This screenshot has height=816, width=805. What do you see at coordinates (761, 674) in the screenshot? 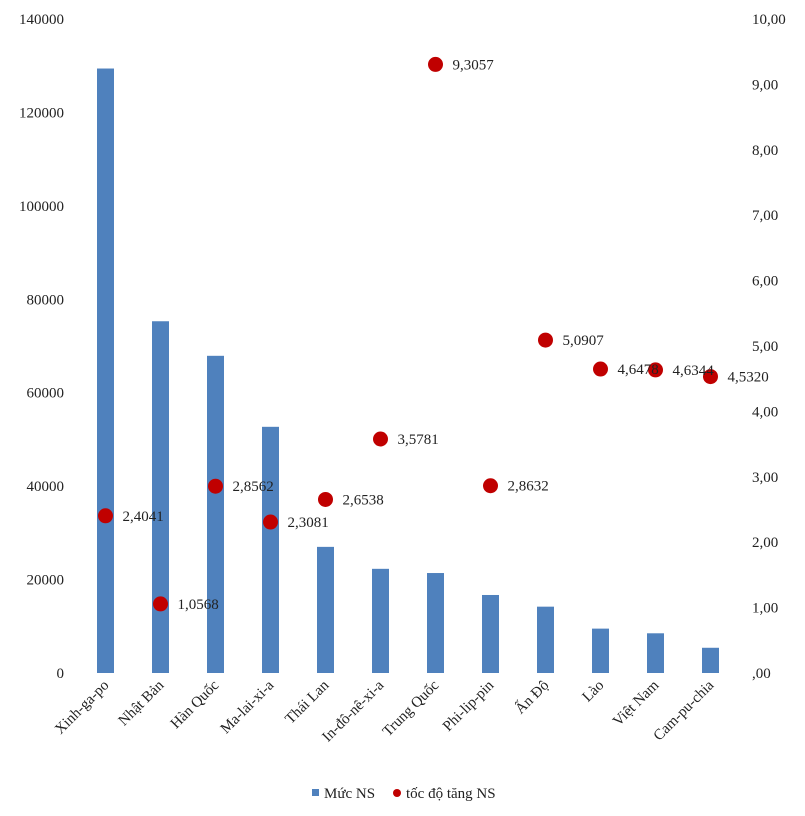
I see `right-tick-label: ,00` at bounding box center [761, 674].